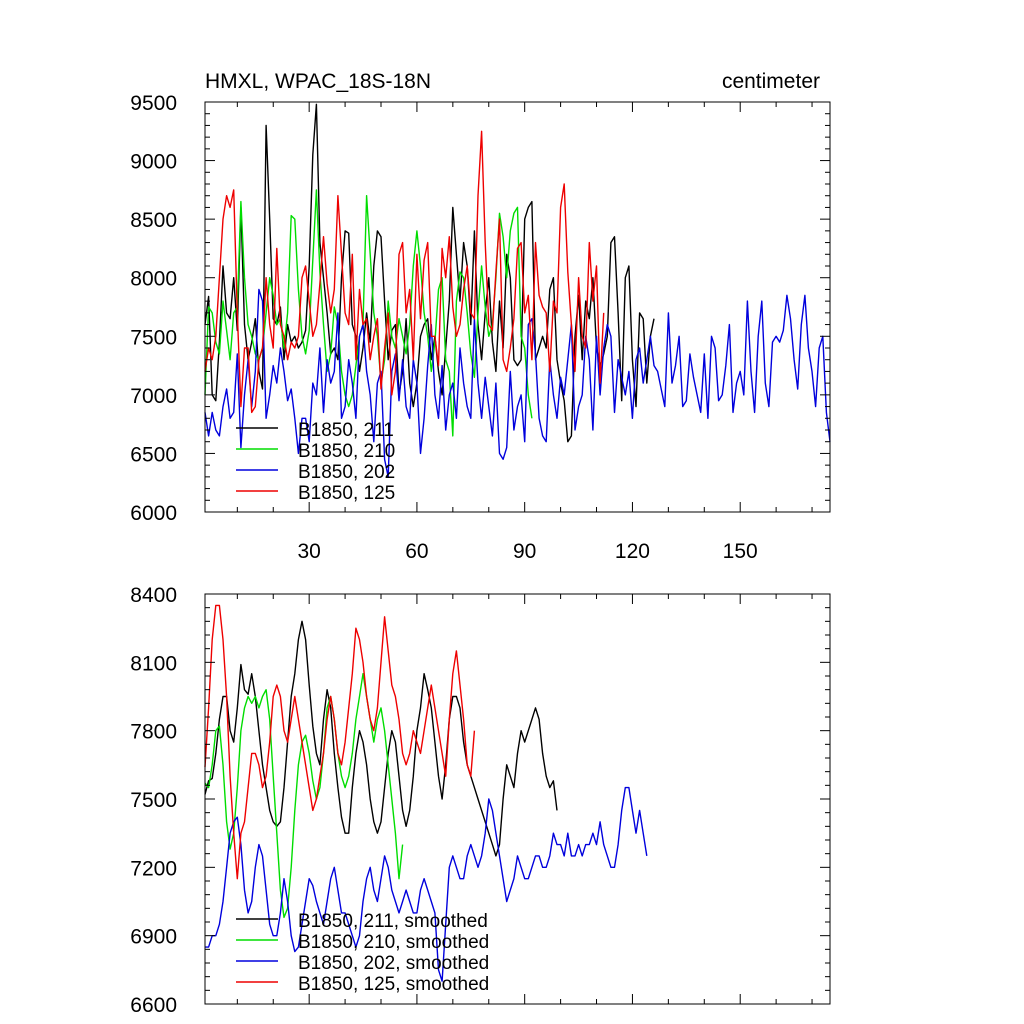  I want to click on y-tick-label: 8100, so click(153, 663).